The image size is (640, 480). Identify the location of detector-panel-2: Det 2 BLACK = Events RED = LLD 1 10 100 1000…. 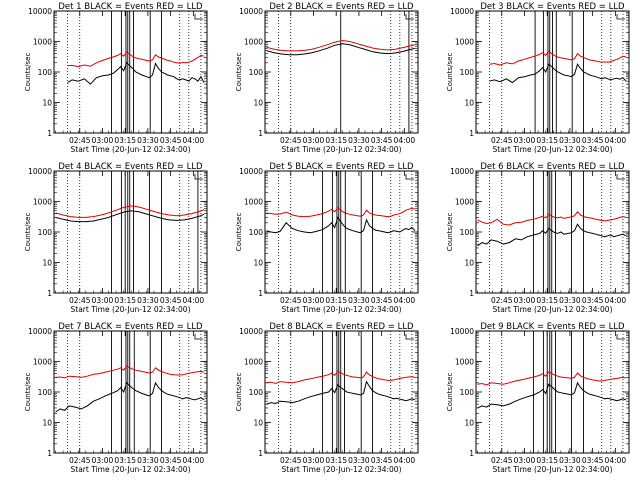
(327, 78).